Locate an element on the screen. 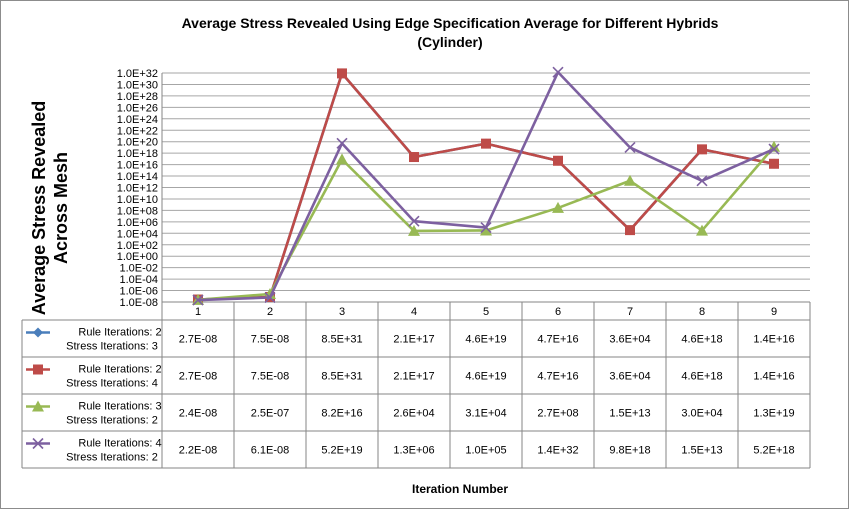 This screenshot has width=849, height=509. x-tick-label: 1 is located at coordinates (198, 312).